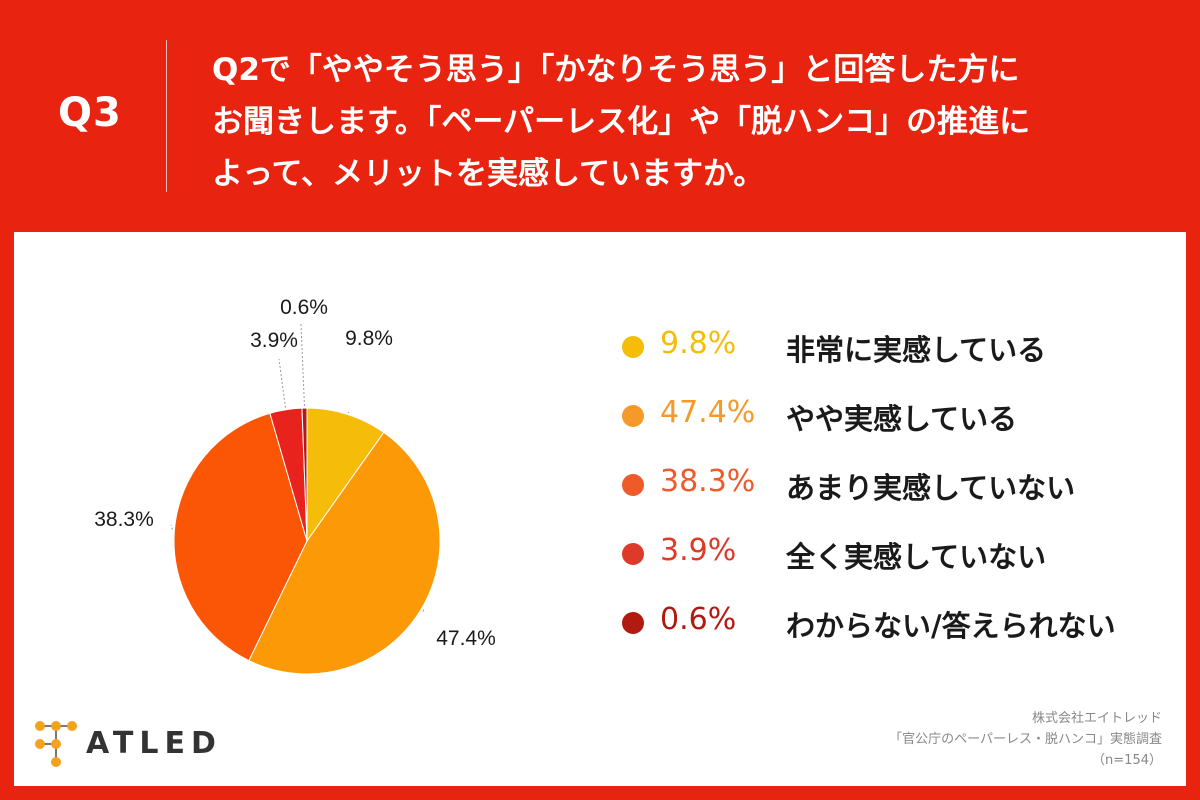  Describe the element at coordinates (124, 519) in the screenshot. I see `data-label: 38.3%` at that location.